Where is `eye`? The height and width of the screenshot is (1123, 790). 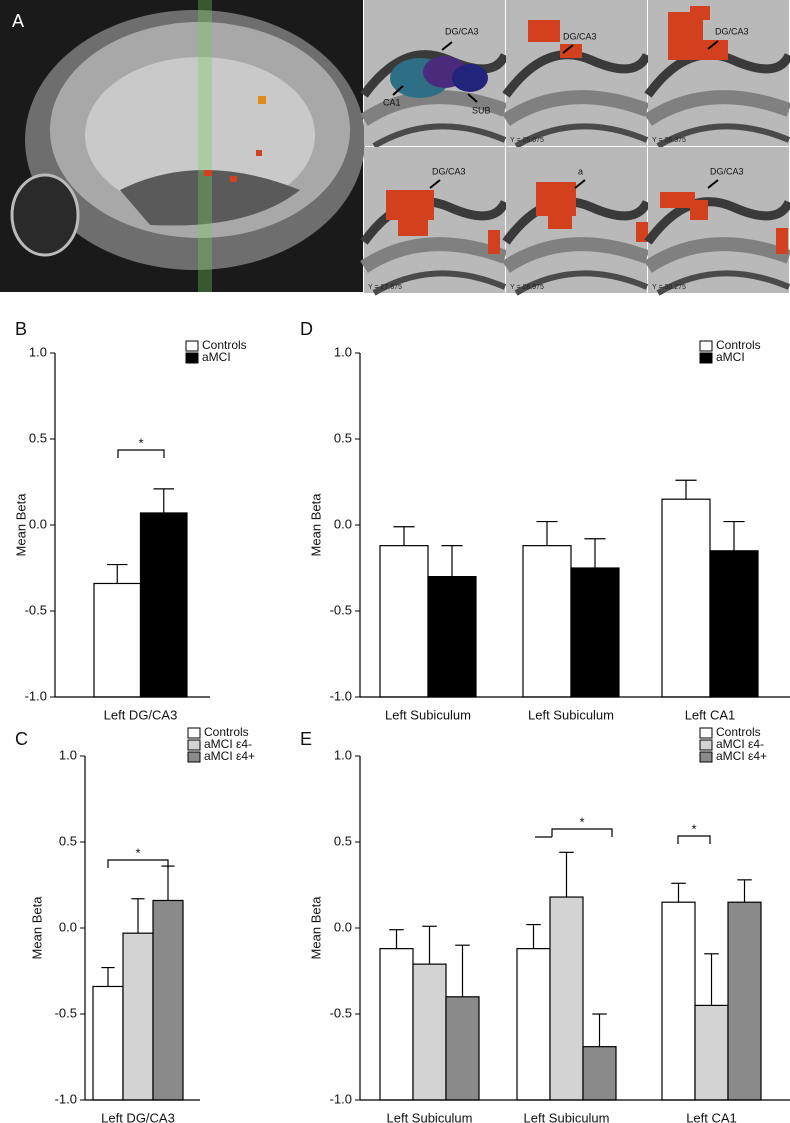 eye is located at coordinates (45, 215).